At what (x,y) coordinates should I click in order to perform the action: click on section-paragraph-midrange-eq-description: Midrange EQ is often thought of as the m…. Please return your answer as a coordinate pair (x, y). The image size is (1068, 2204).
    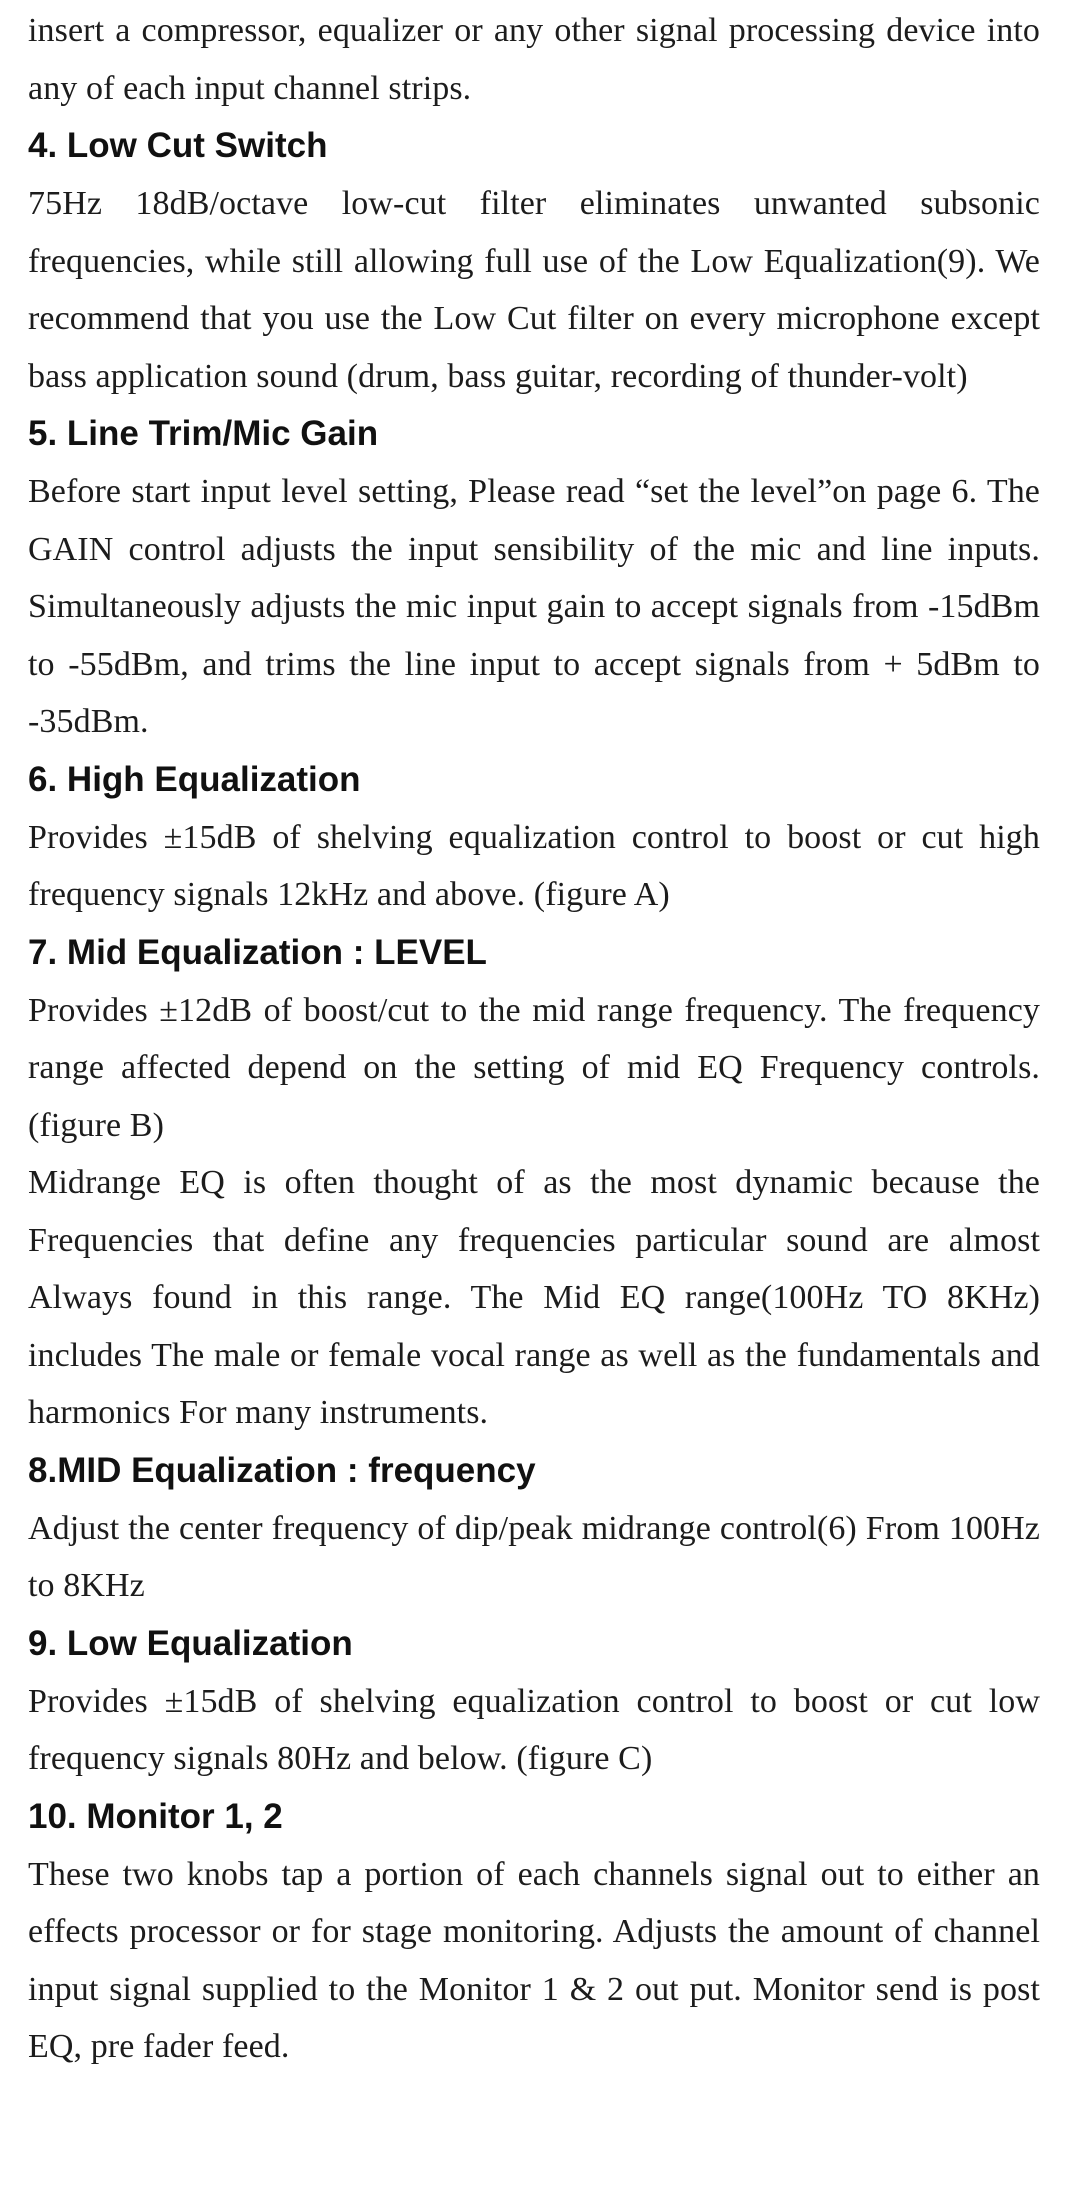
    Looking at the image, I should click on (534, 1297).